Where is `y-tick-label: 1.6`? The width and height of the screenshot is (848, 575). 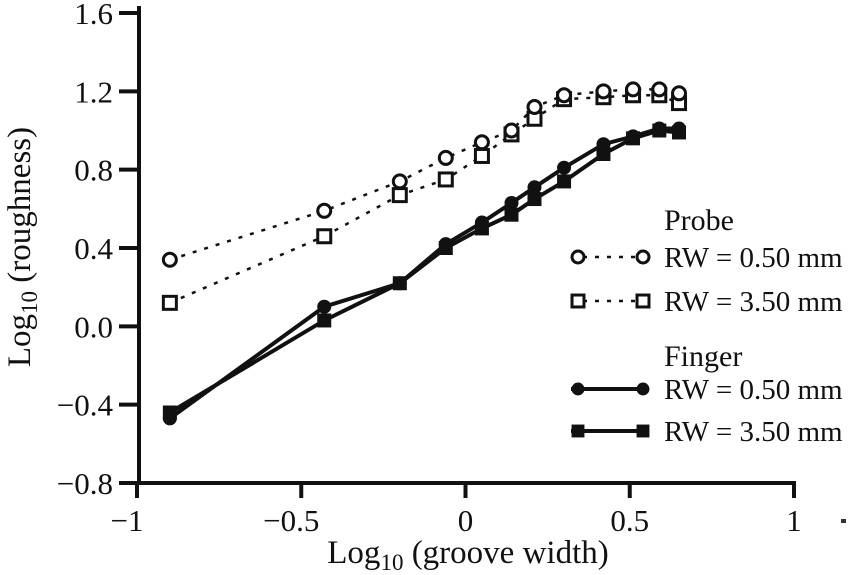
y-tick-label: 1.6 is located at coordinates (93, 15).